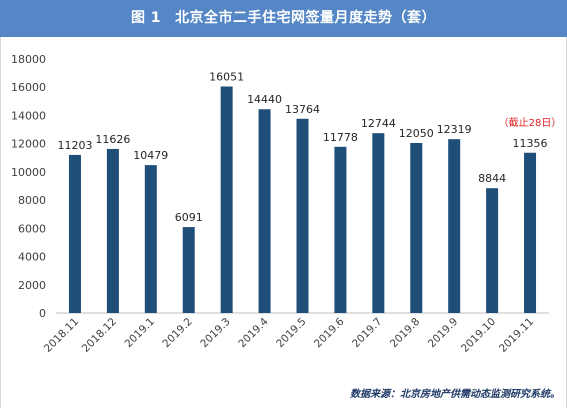 Image resolution: width=567 pixels, height=408 pixels. Describe the element at coordinates (226, 77) in the screenshot. I see `data-label: 16051` at that location.